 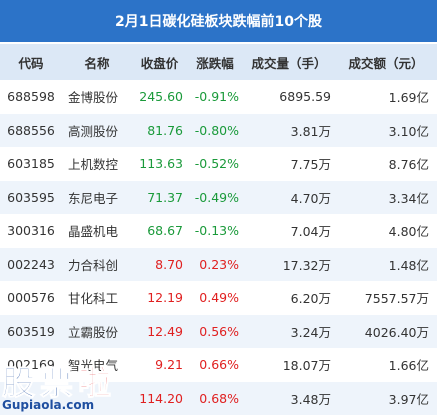 I want to click on column-header-change: 涨跌幅, so click(x=215, y=63).